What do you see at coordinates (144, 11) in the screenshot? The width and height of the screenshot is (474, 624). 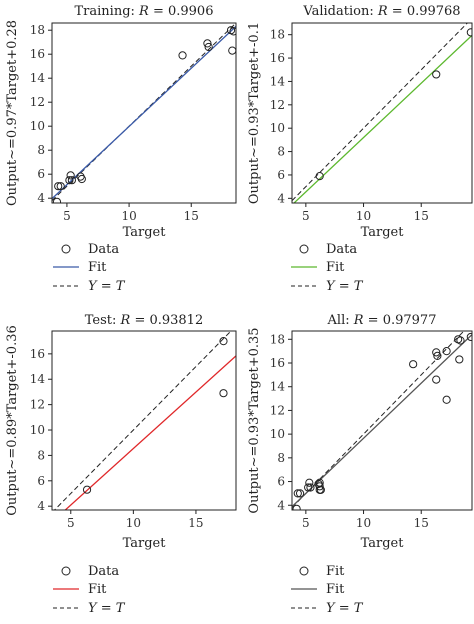 I see `chart-title: Training: R = 0.9906` at bounding box center [144, 11].